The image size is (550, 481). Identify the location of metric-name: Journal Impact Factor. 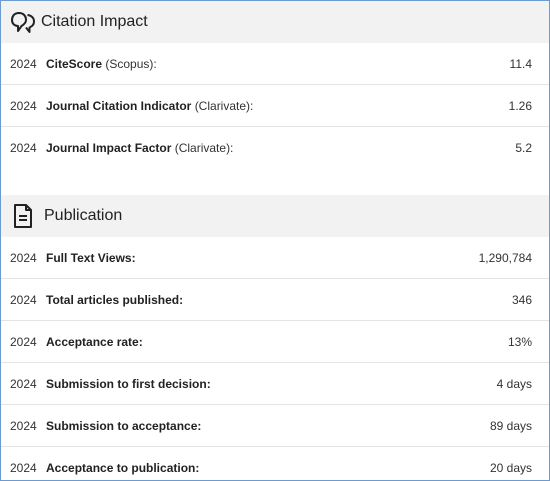
(109, 147).